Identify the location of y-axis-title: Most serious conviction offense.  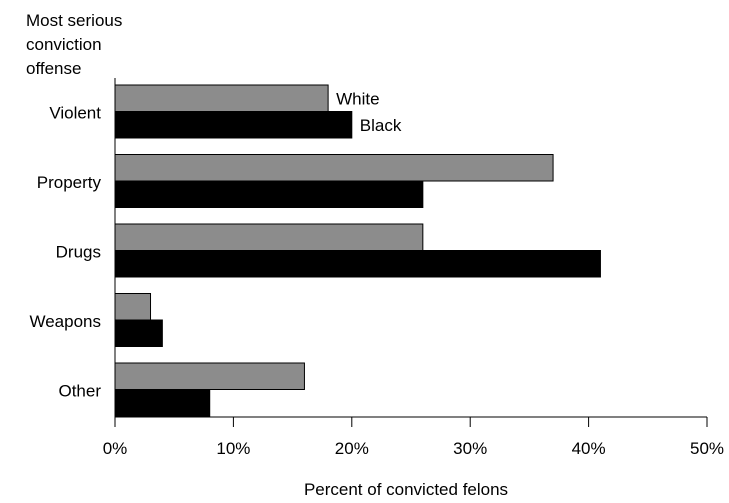
(74, 44).